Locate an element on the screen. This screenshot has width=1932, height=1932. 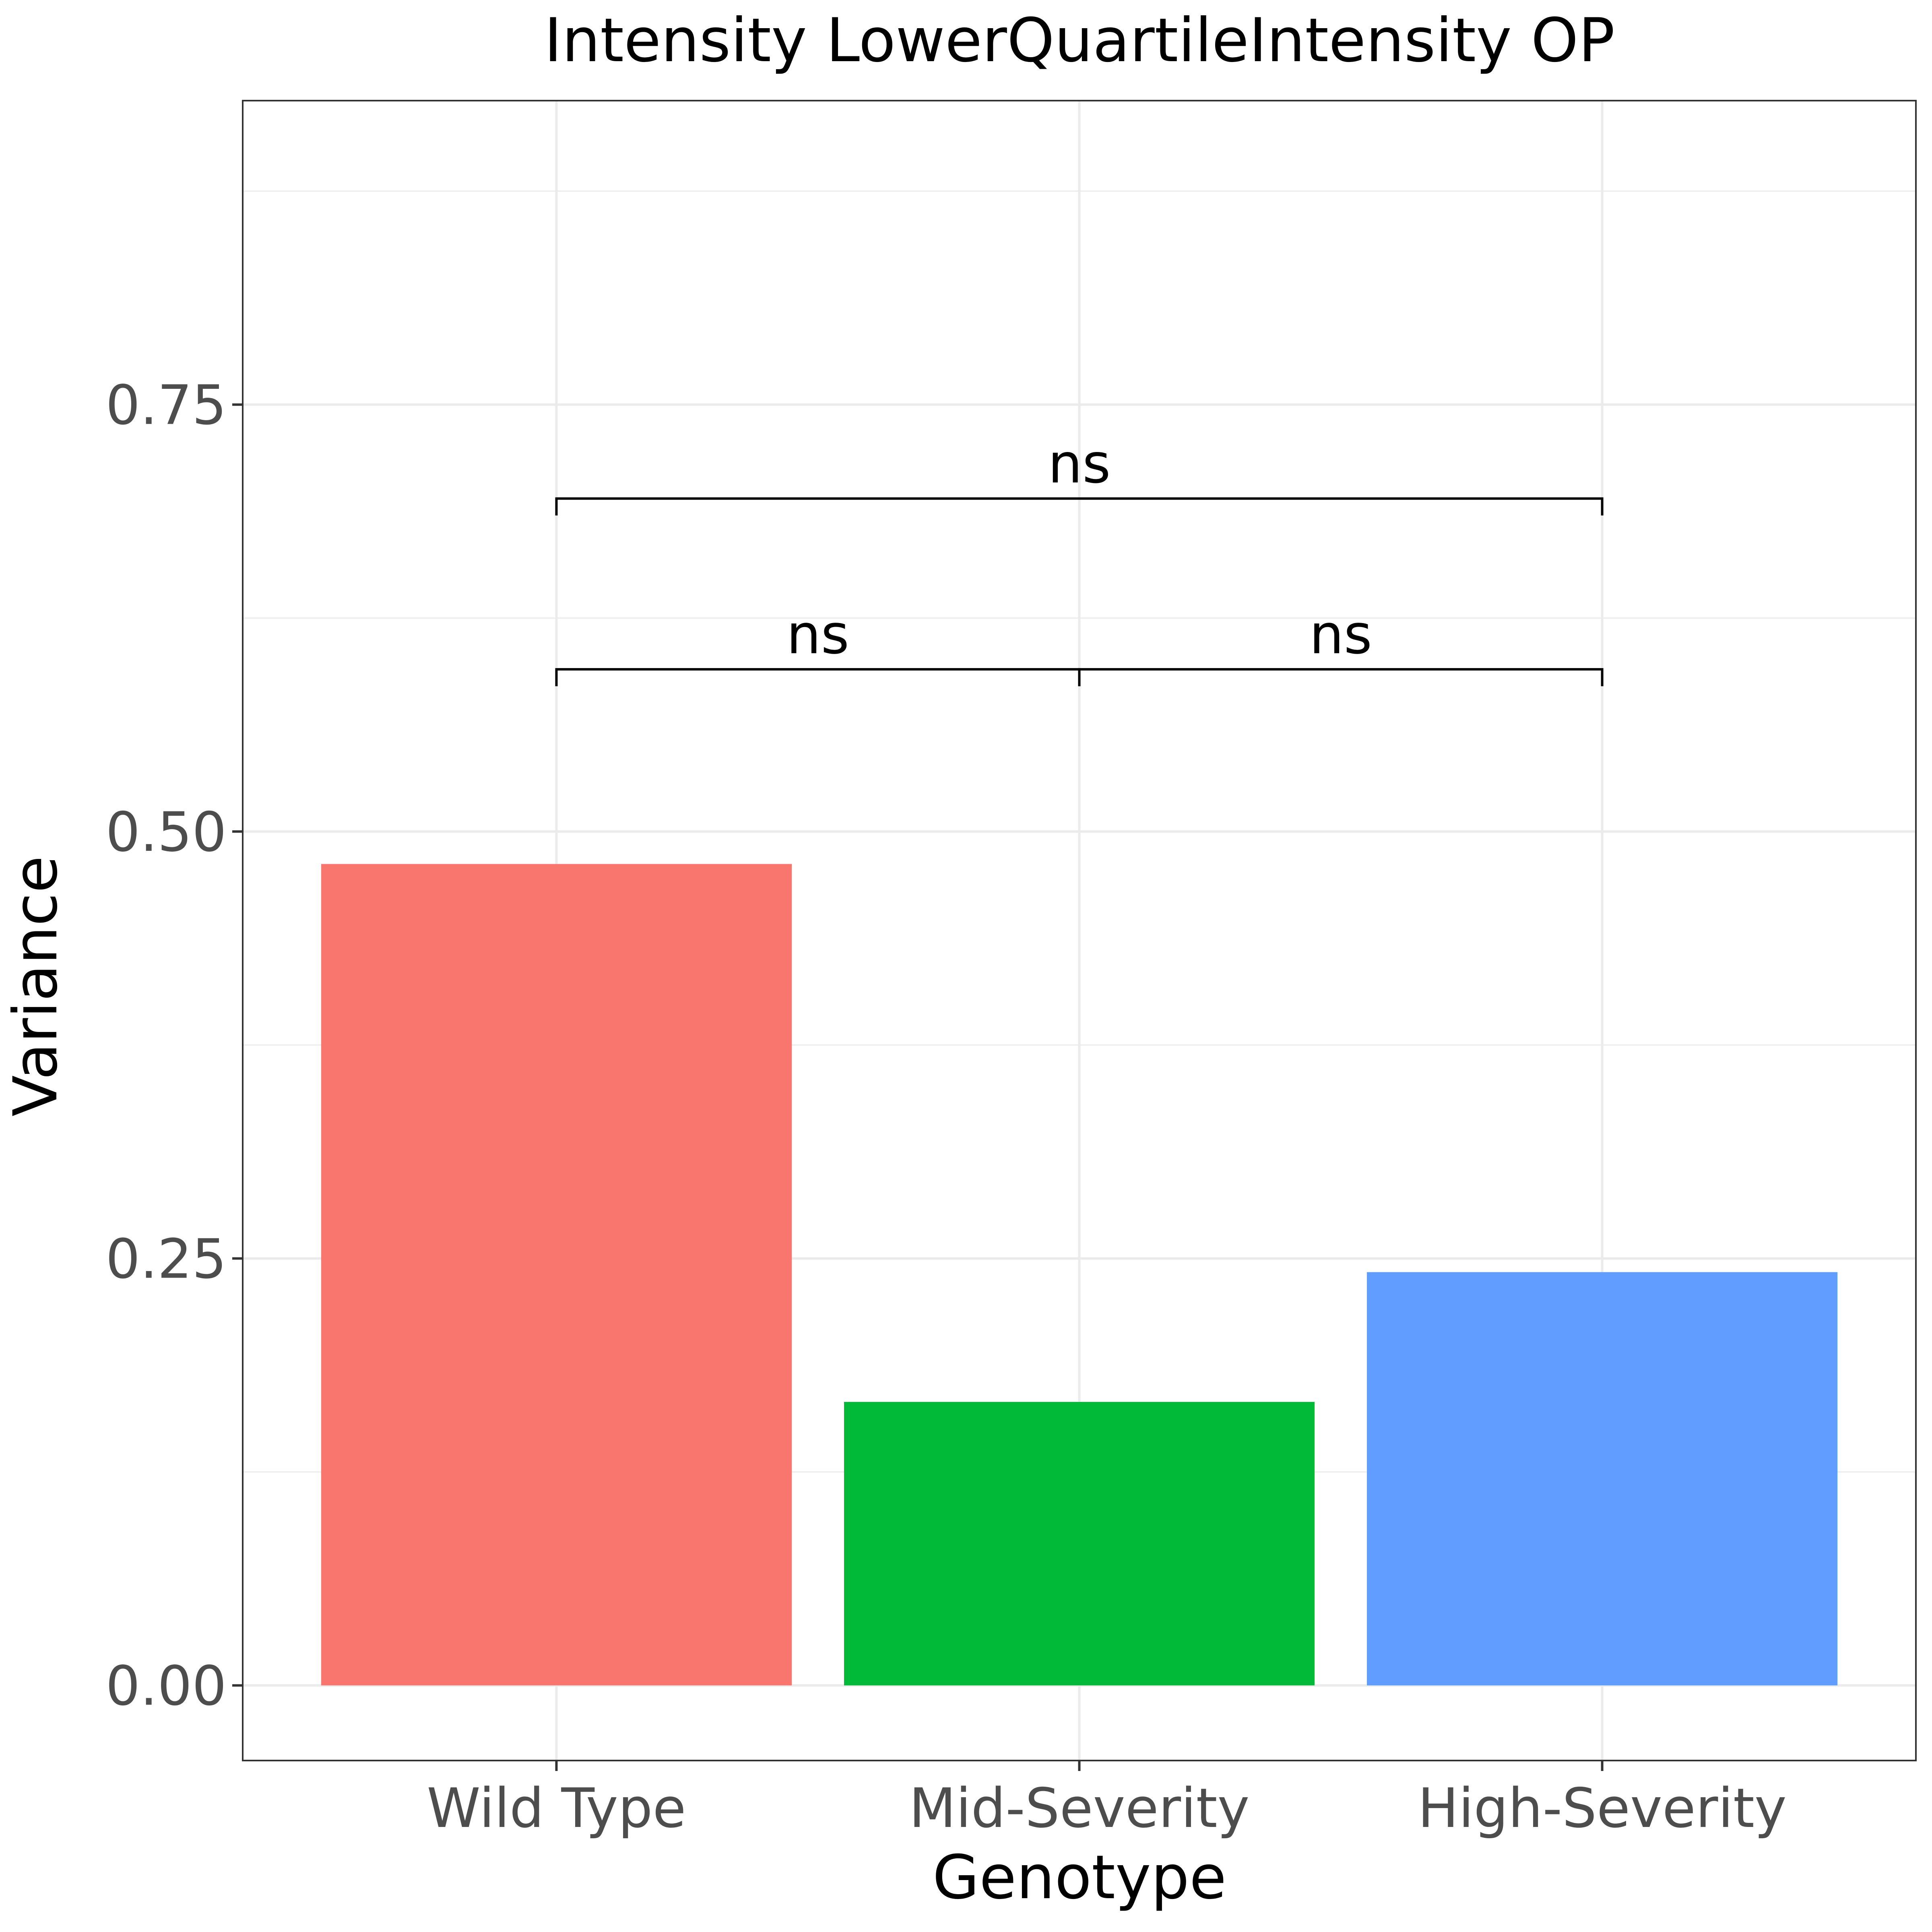
y-tick-label: 0.00 is located at coordinates (166, 1686).